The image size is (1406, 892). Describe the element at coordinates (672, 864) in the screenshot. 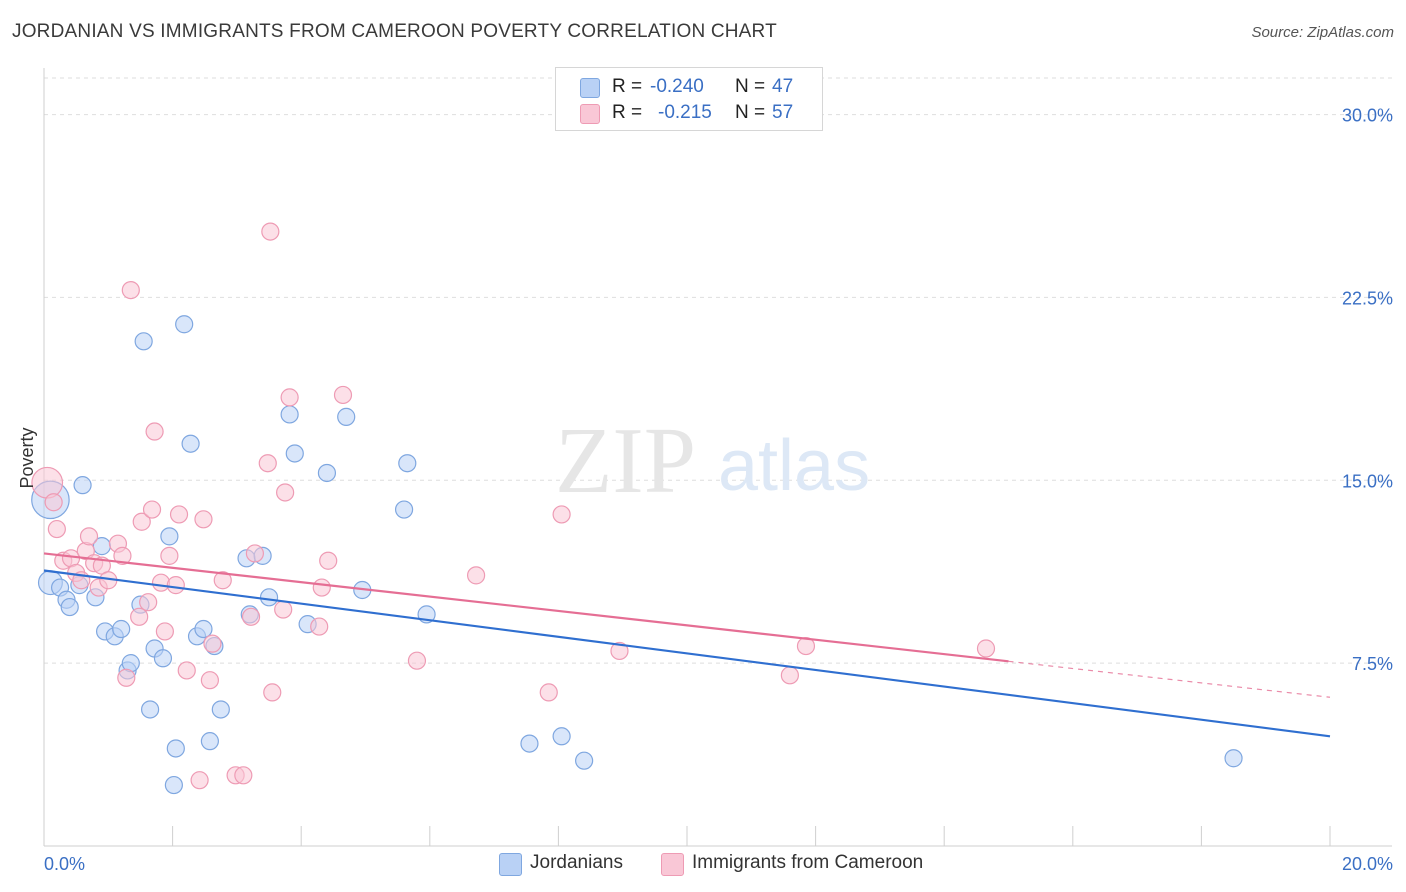

I see `legend-swatch-cameroon` at that location.